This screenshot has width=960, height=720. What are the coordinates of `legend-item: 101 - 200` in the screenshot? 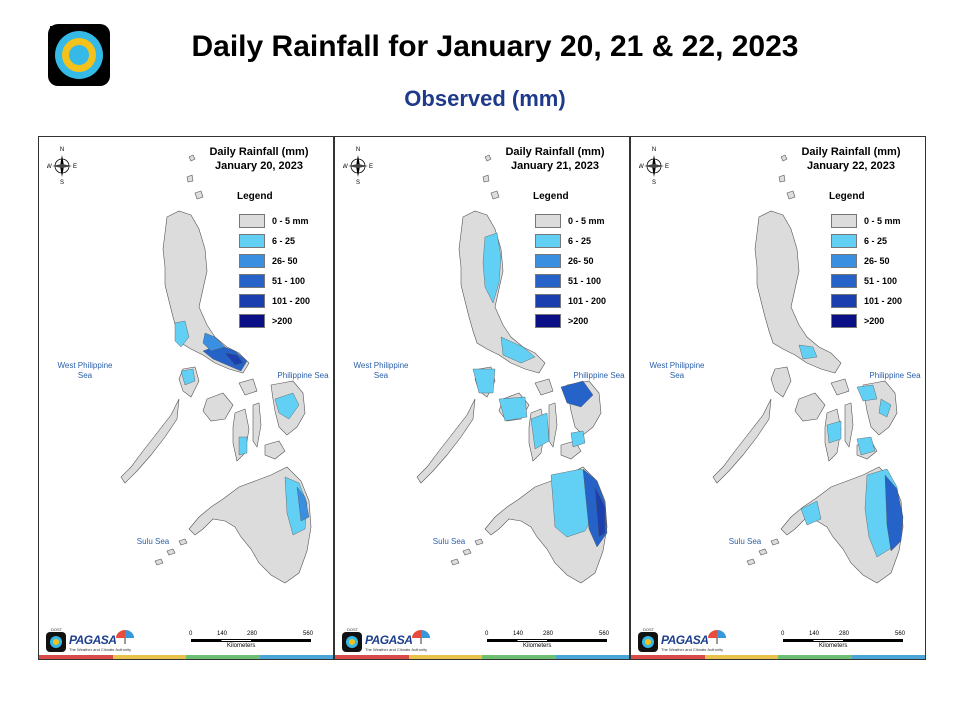 It's located at (866, 301).